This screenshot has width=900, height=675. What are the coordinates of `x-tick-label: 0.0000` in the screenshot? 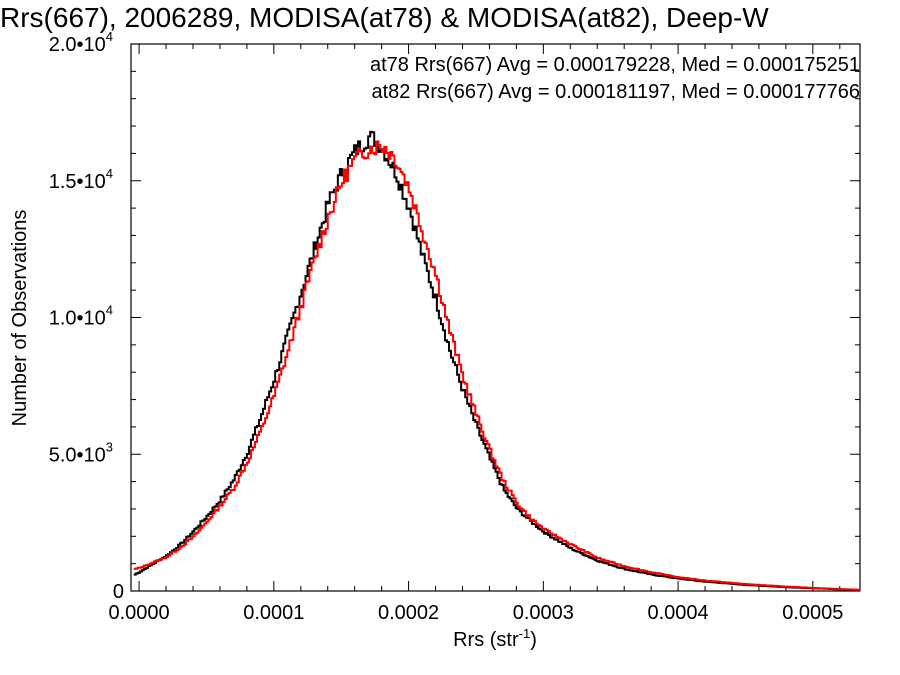 It's located at (138, 613).